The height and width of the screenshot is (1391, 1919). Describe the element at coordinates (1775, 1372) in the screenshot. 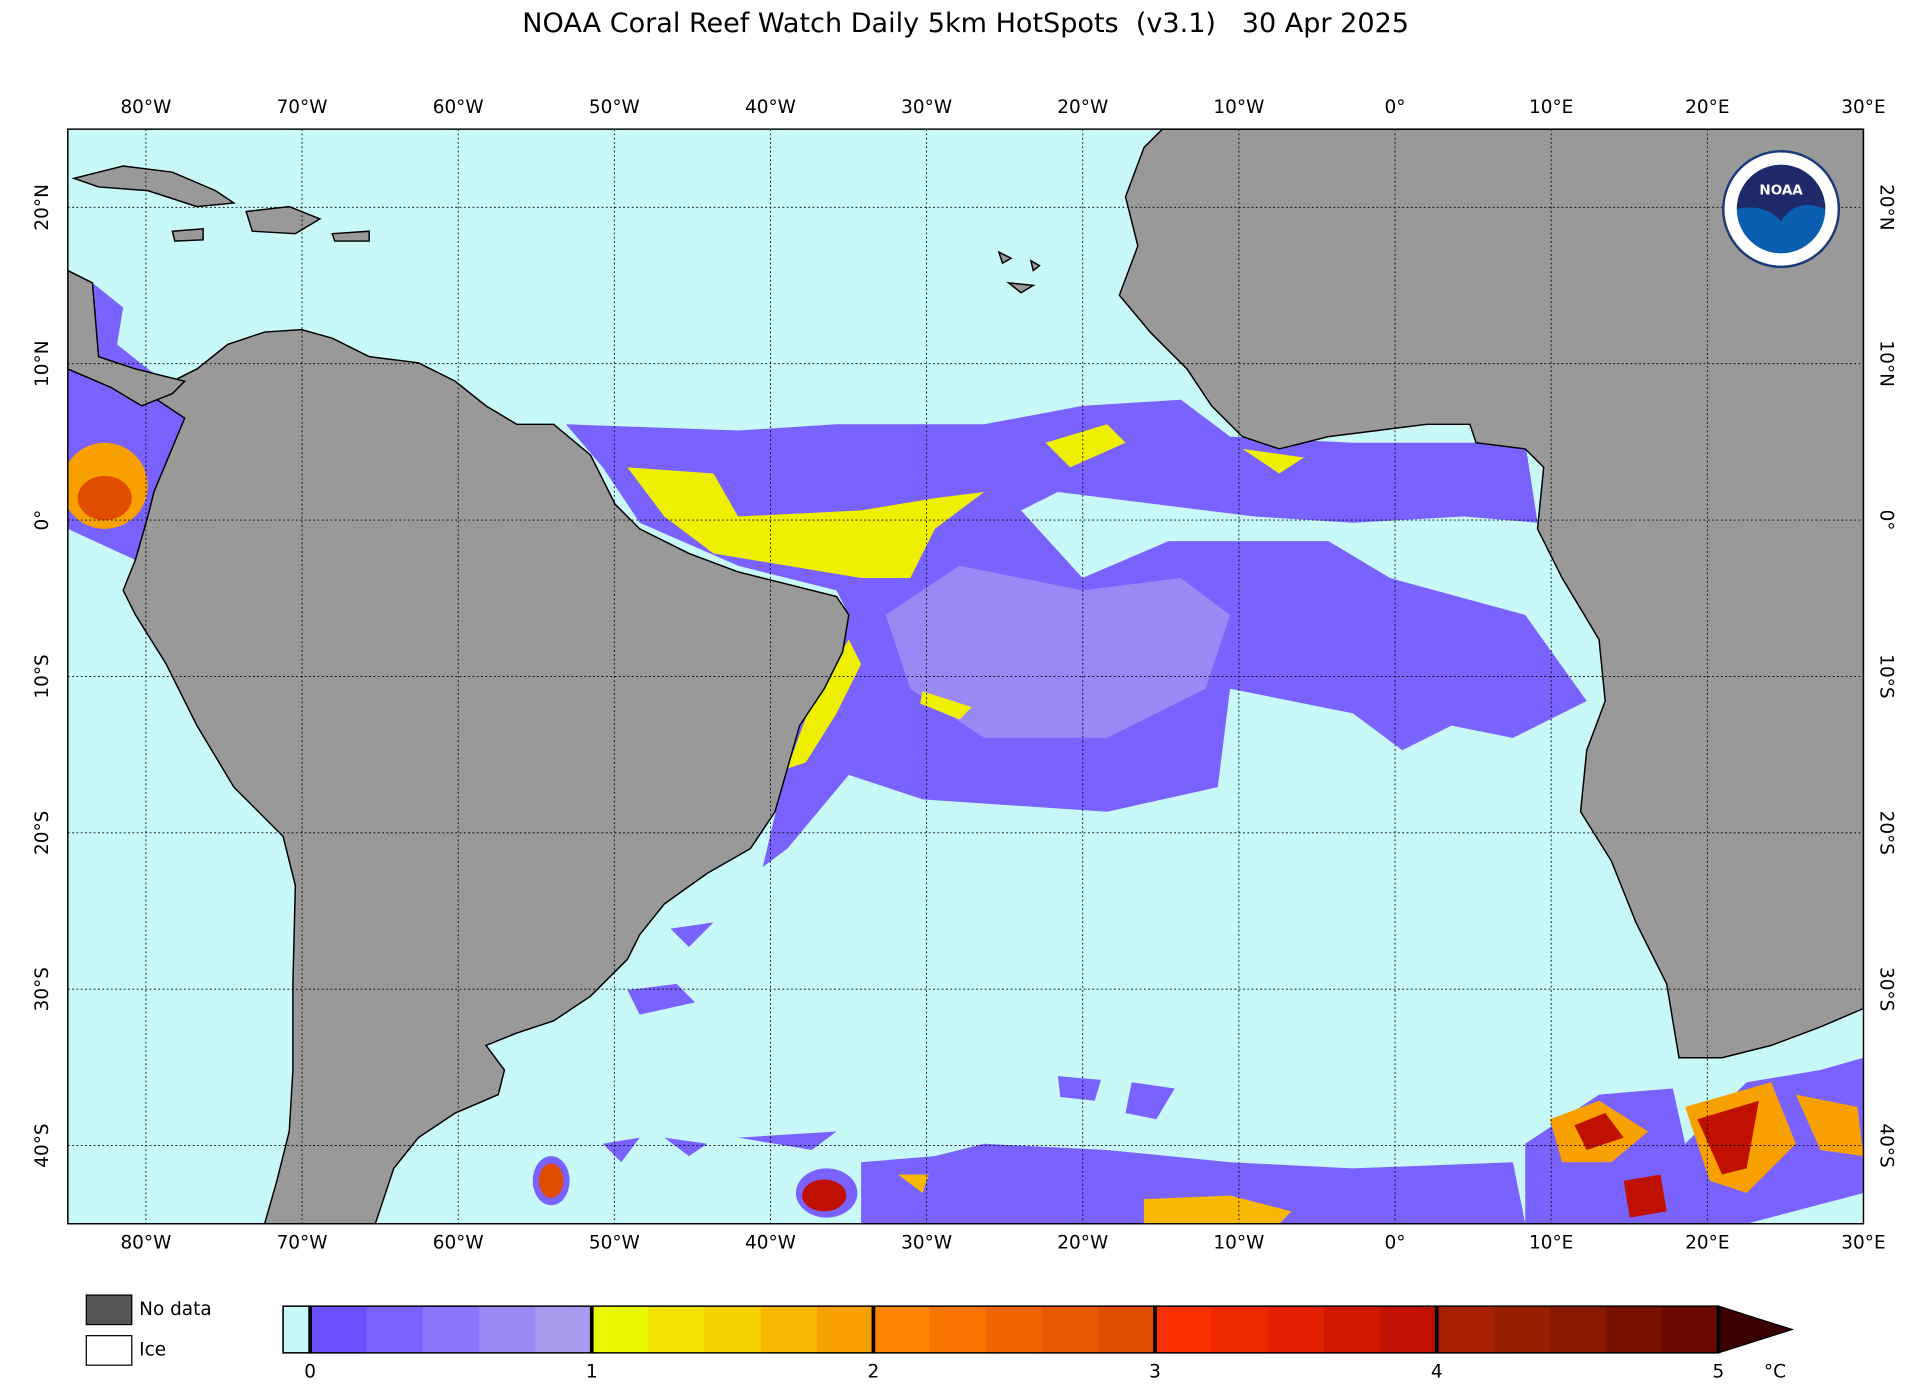

I see `colorbar-unit: °C` at that location.